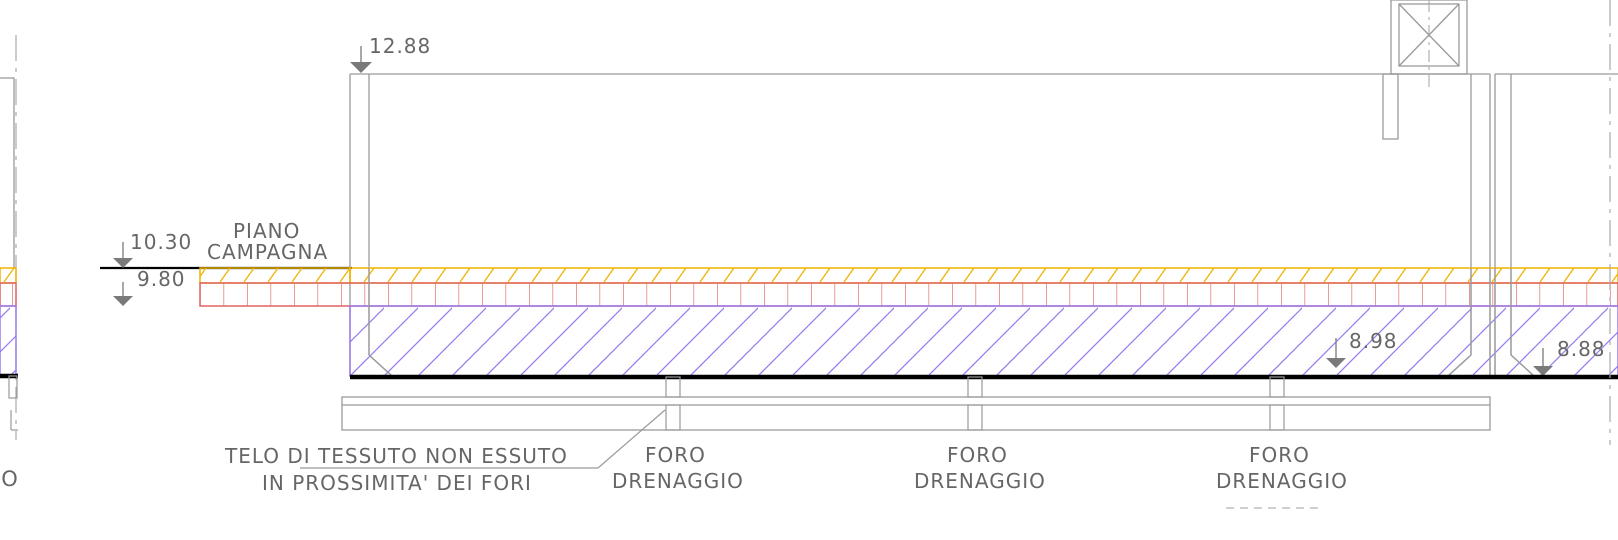  I want to click on level-label-10-30: 10.30, so click(161, 242).